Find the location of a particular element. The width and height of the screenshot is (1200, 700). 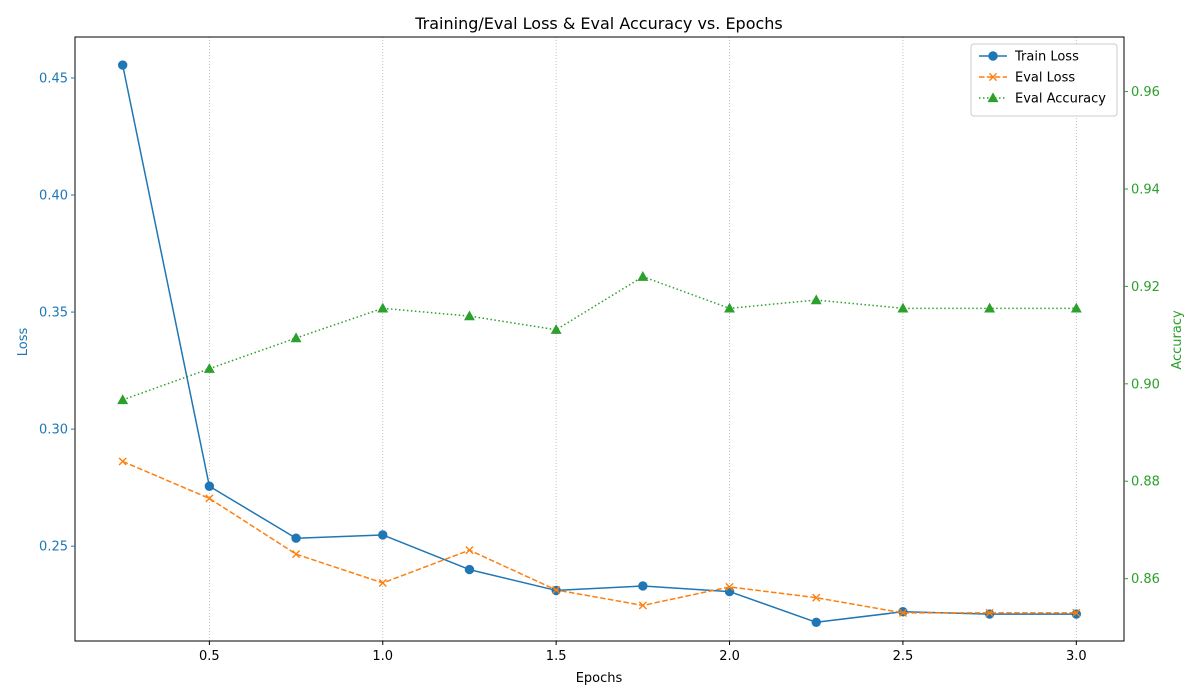

legend-item: Train Loss is located at coordinates (1029, 57).